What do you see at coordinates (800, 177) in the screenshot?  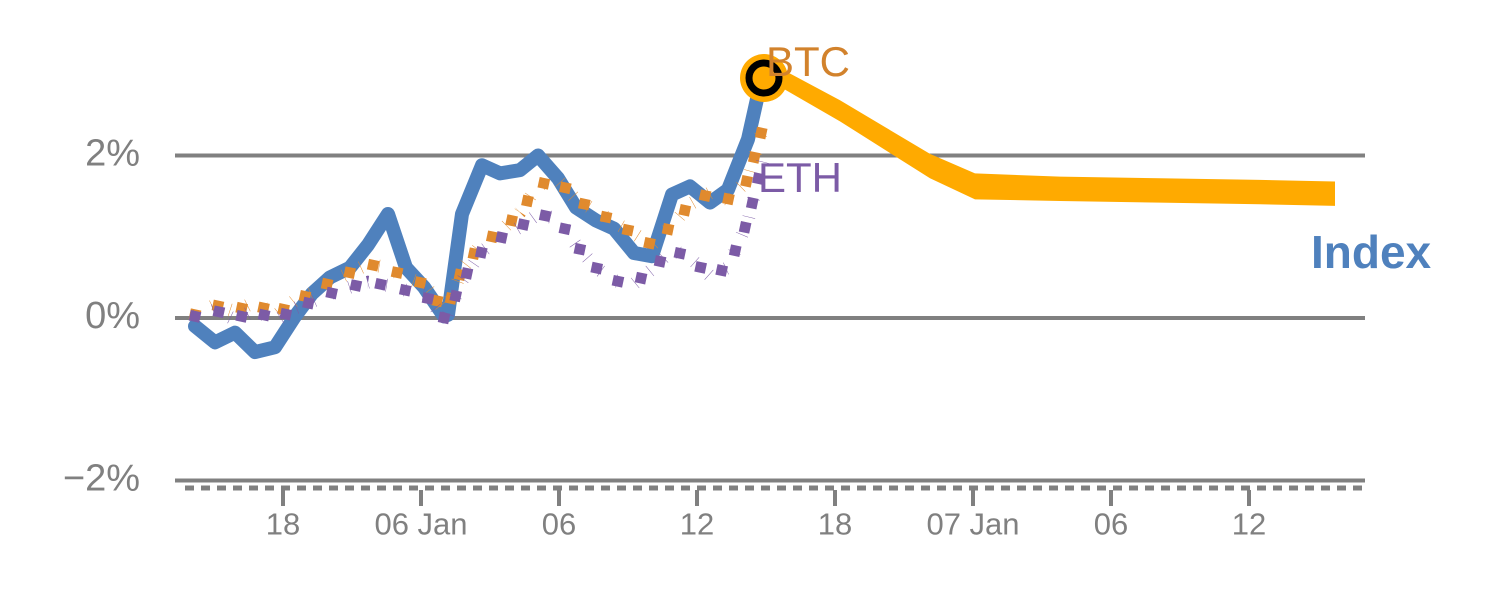 I see `eth-label: ETH` at bounding box center [800, 177].